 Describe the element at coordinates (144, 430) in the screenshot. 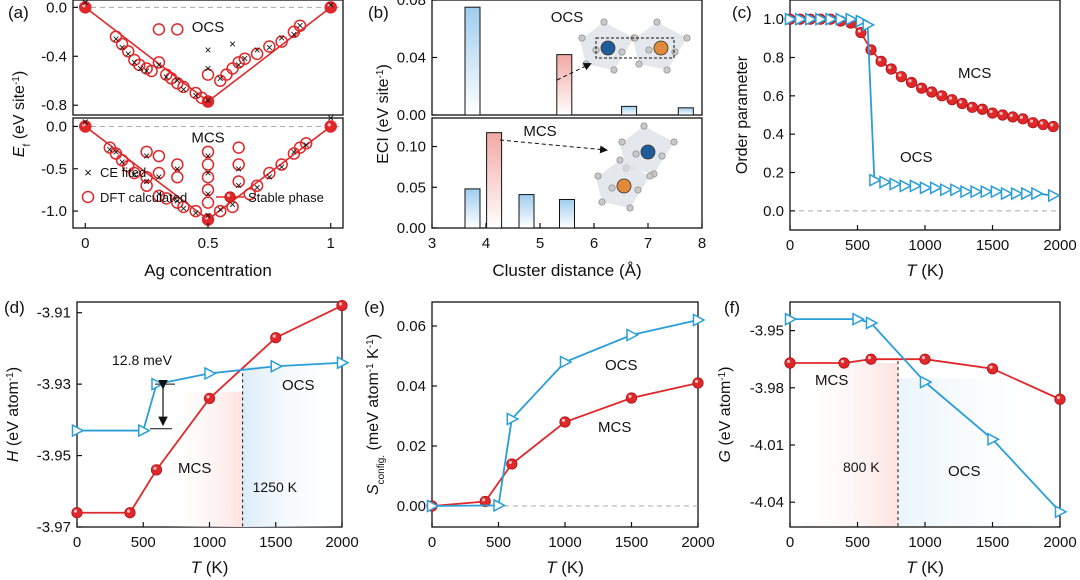

I see `panel-d-ocs-point` at that location.